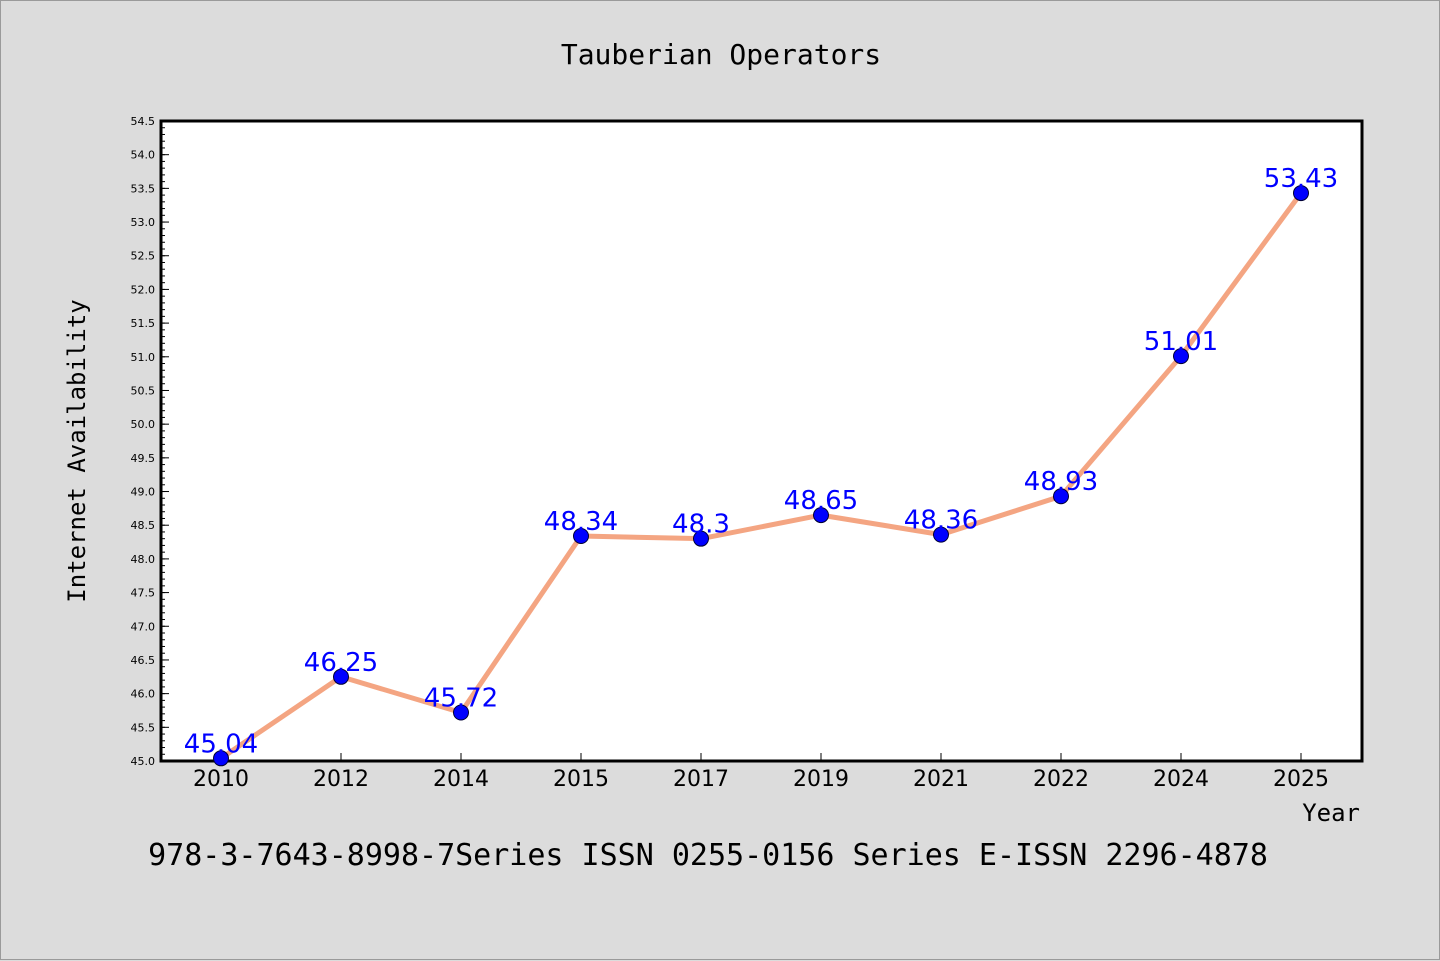  What do you see at coordinates (143, 256) in the screenshot?
I see `y-tick-label: 52.5` at bounding box center [143, 256].